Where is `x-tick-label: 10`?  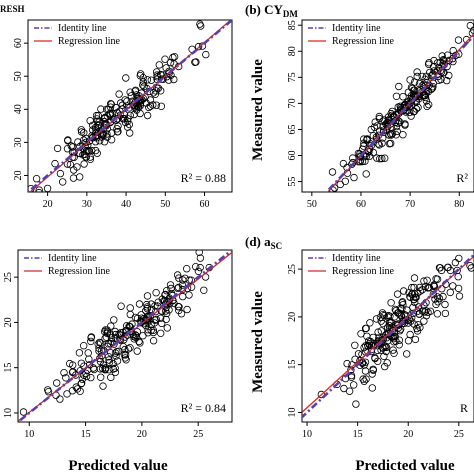
x-tick-label: 10 is located at coordinates (307, 434).